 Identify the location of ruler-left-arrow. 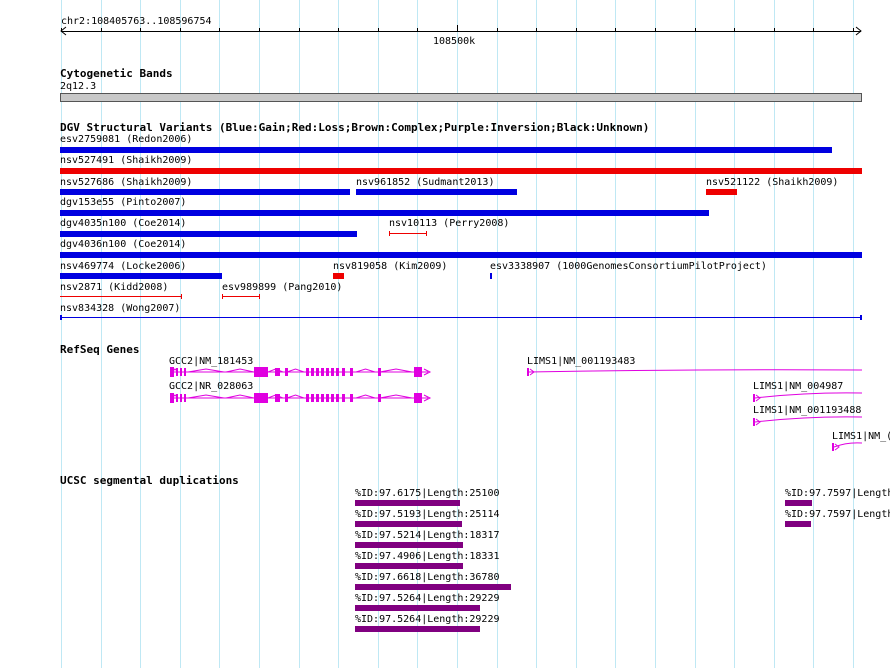
(63, 31).